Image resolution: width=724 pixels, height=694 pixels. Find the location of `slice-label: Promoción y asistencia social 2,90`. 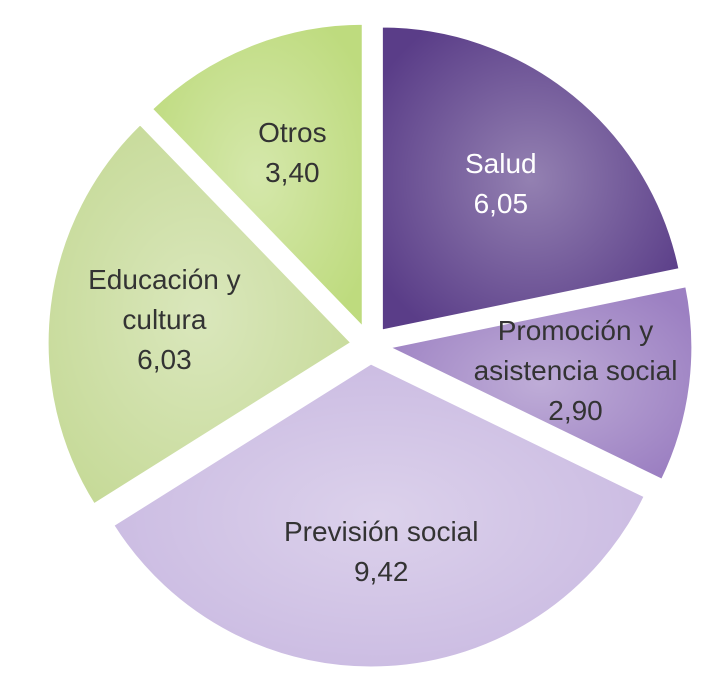

slice-label: Promoción y asistencia social 2,90 is located at coordinates (576, 371).